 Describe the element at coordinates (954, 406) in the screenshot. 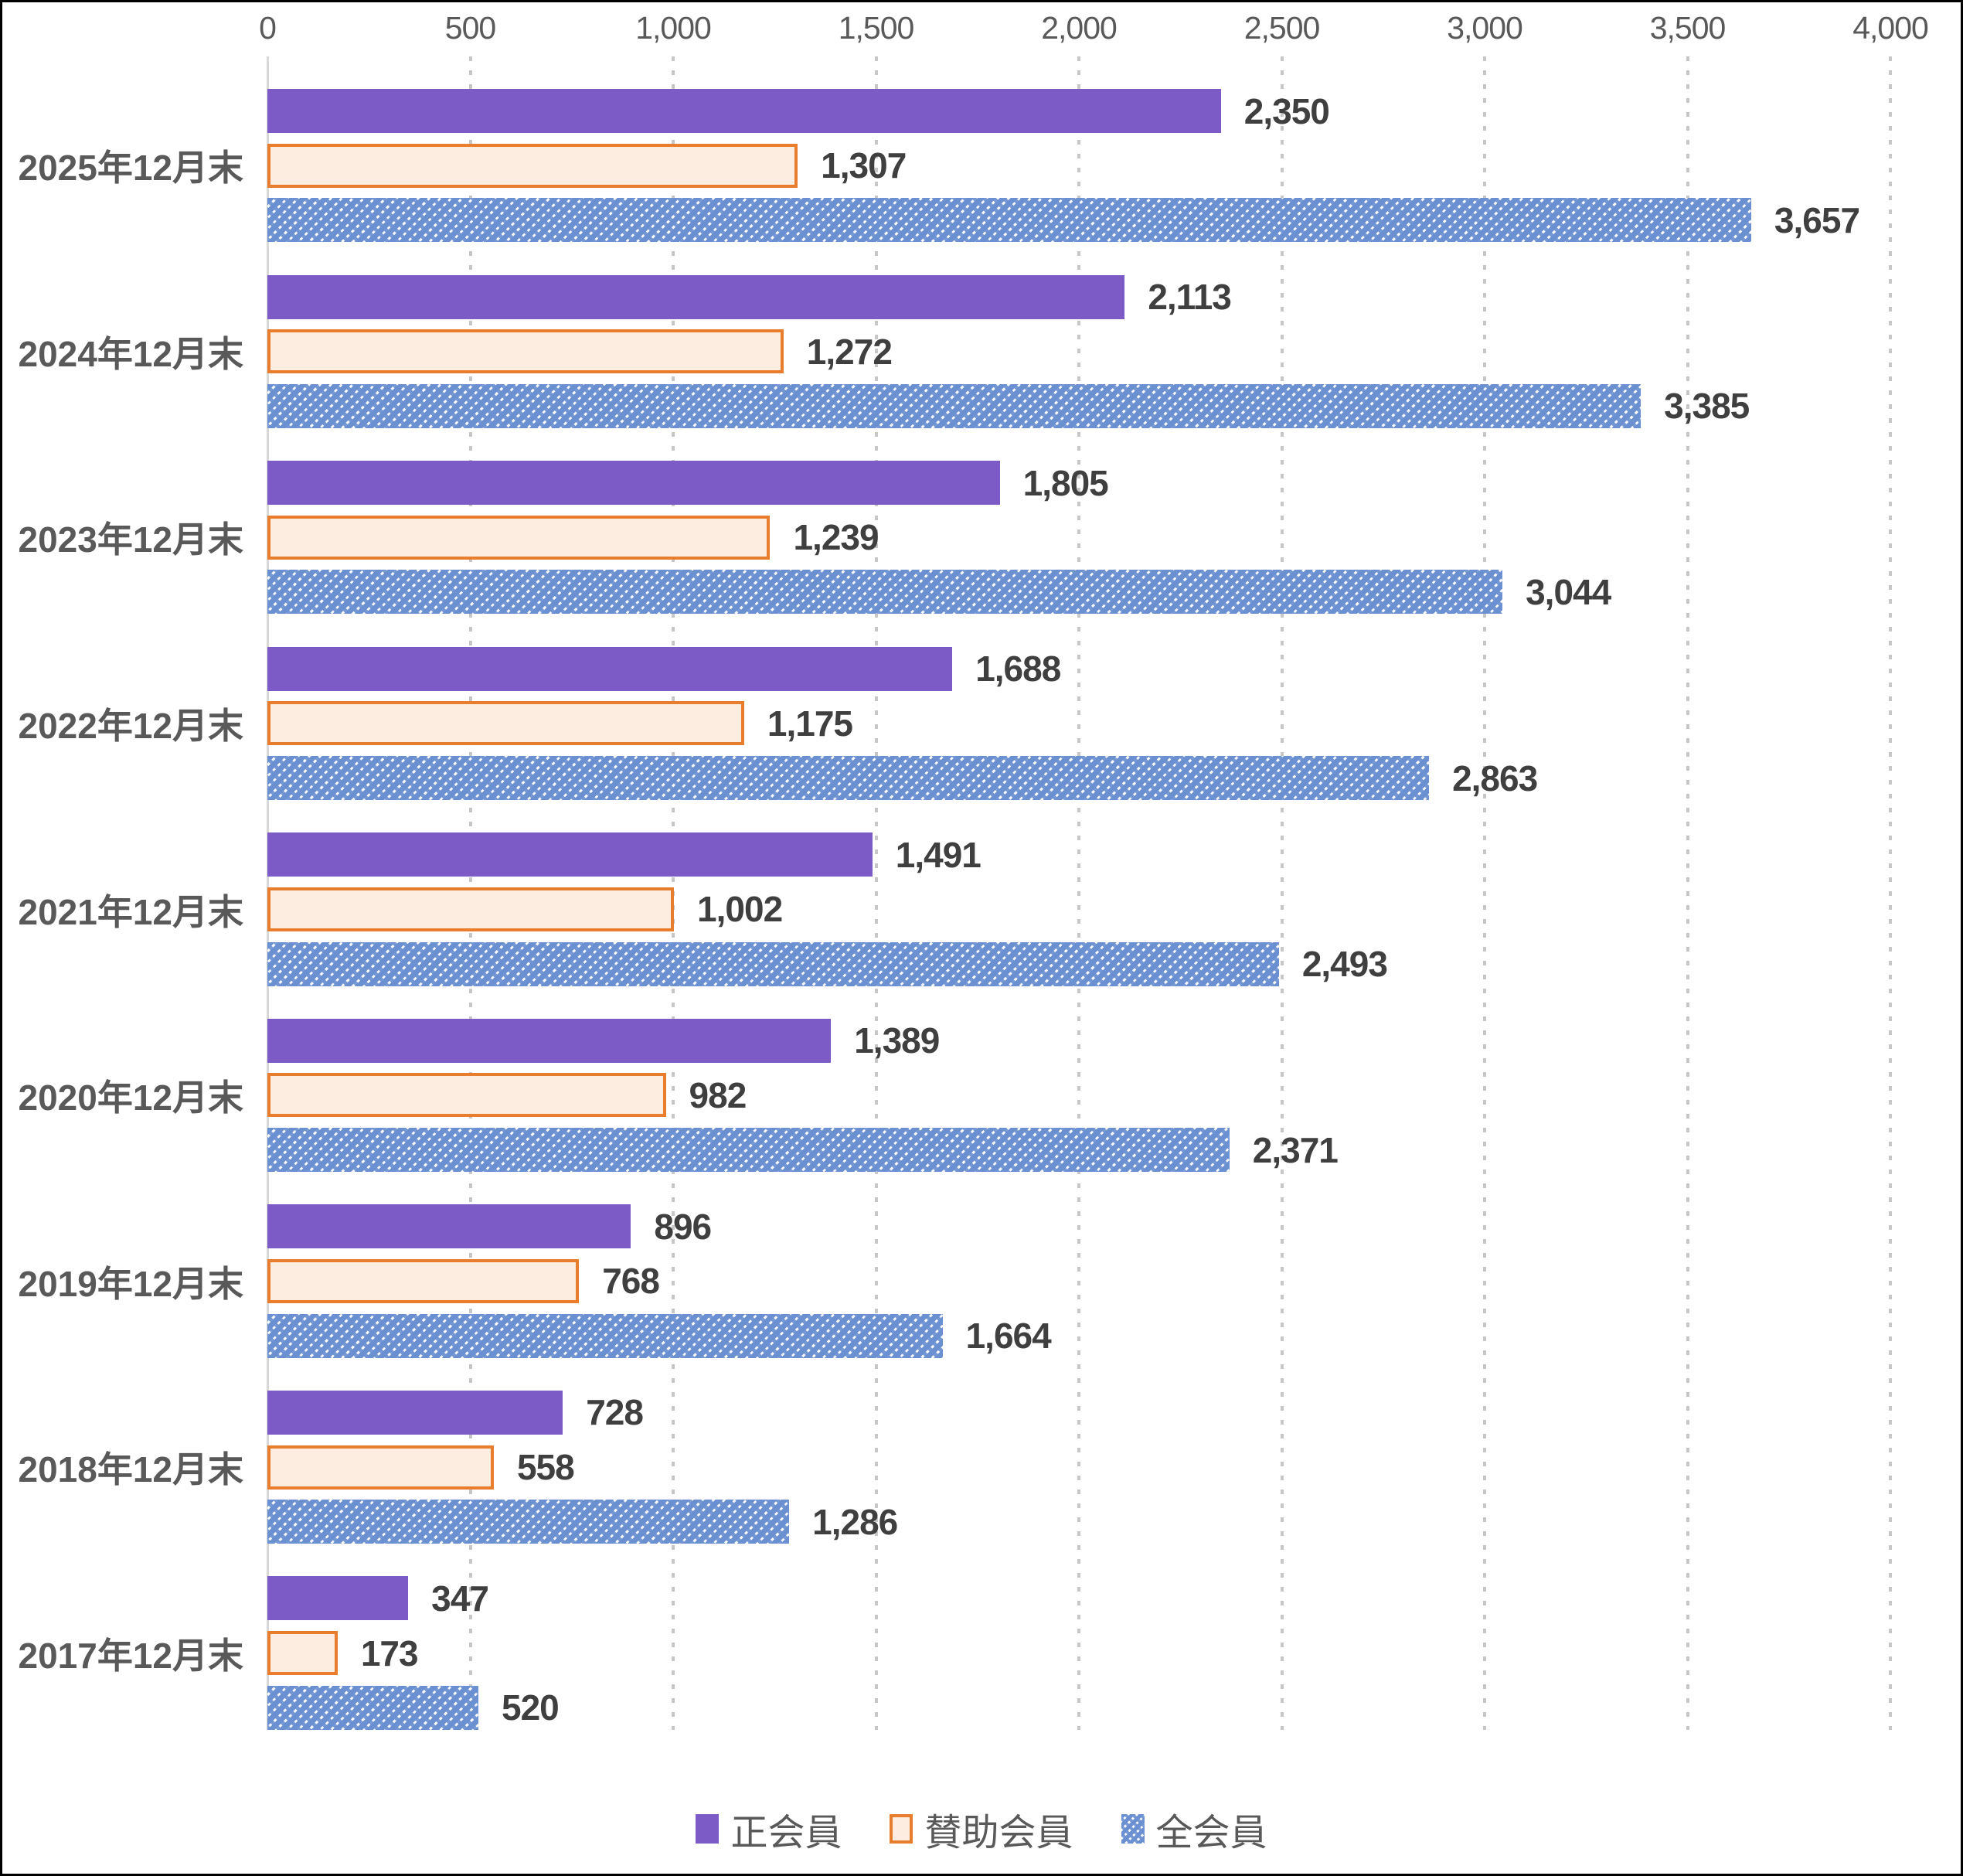

I see `bar-all-members-2024` at that location.